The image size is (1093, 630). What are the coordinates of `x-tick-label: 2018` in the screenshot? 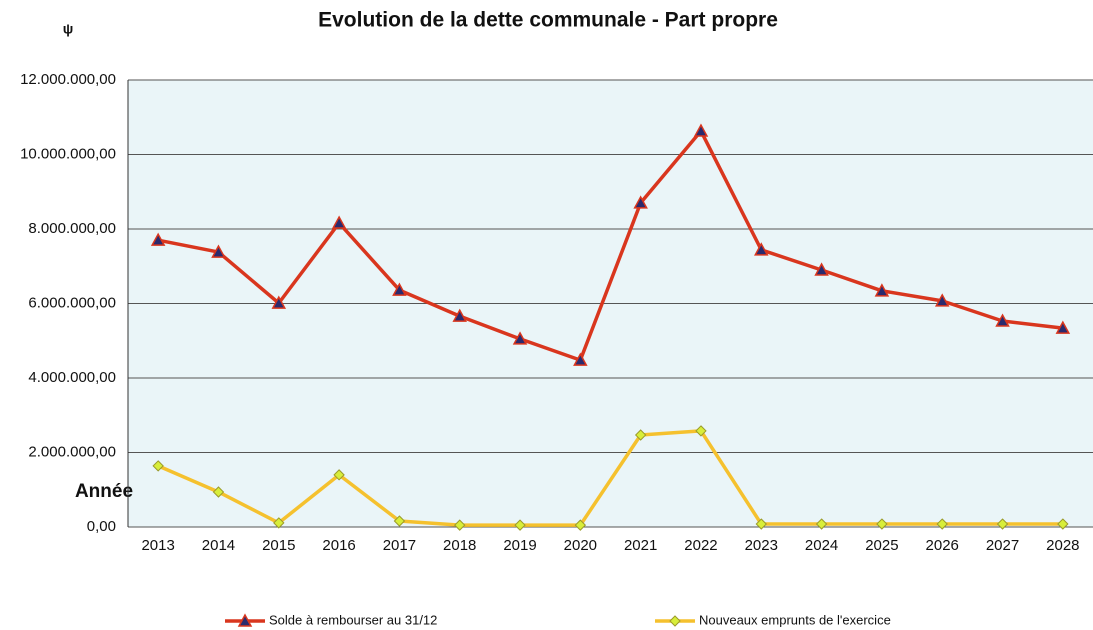 It's located at (459, 545).